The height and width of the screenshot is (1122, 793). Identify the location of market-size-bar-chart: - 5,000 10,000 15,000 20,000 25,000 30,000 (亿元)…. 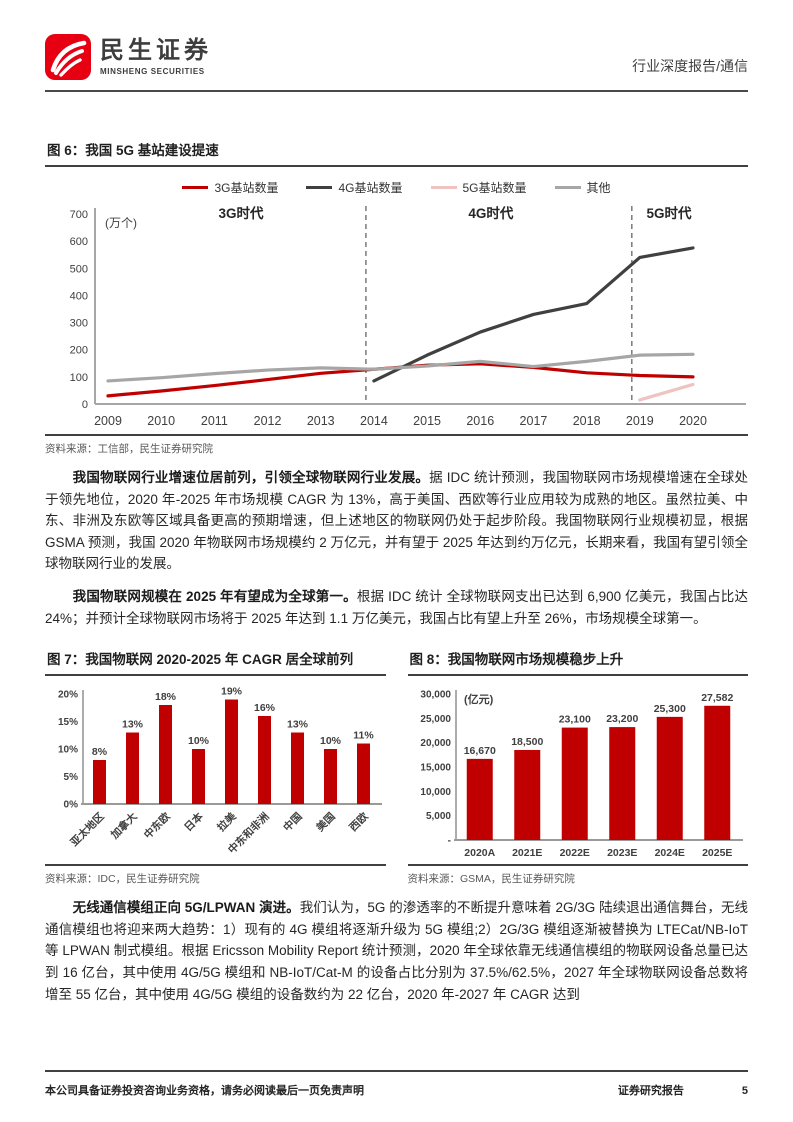
(581, 774).